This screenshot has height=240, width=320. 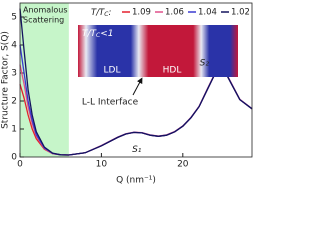 I want to click on pointer-label: L-L Interface, so click(x=110, y=103).